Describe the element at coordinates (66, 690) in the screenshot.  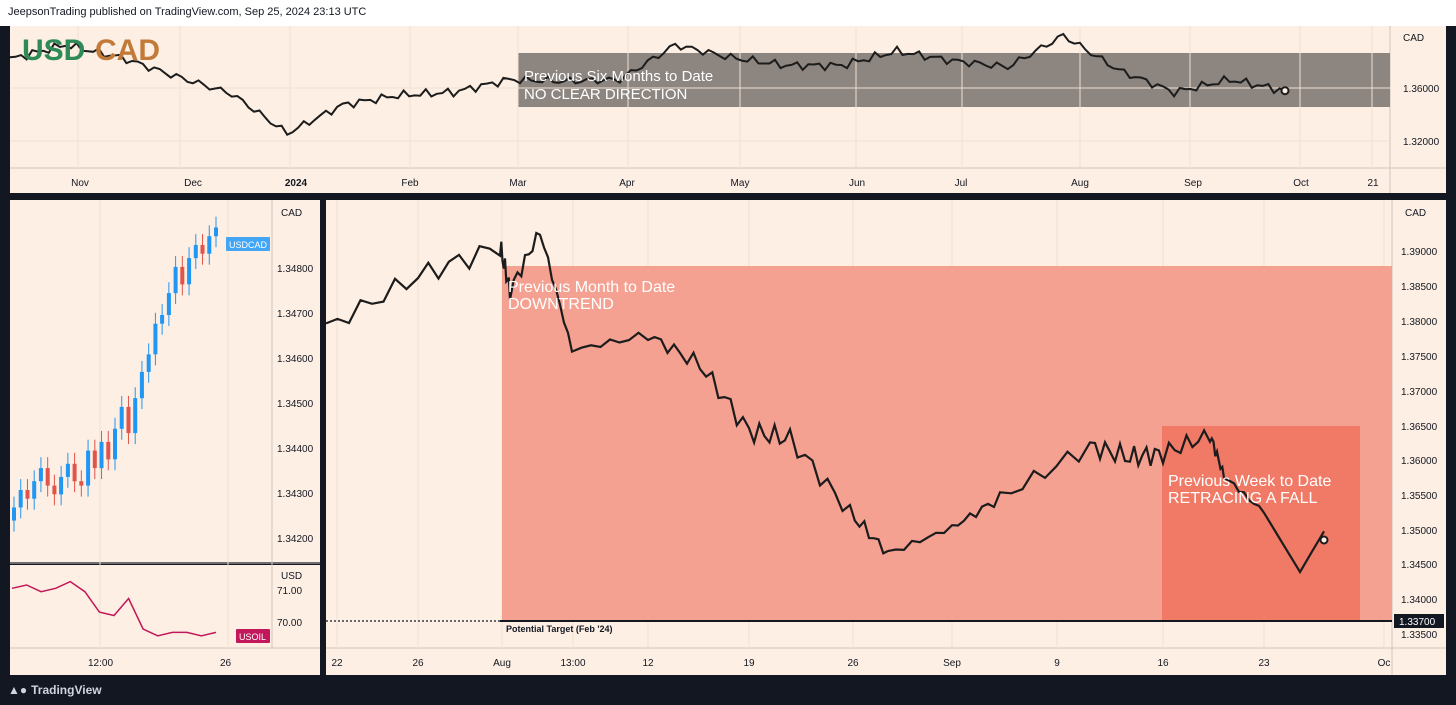
I see `footer-brand-label: TradingView` at that location.